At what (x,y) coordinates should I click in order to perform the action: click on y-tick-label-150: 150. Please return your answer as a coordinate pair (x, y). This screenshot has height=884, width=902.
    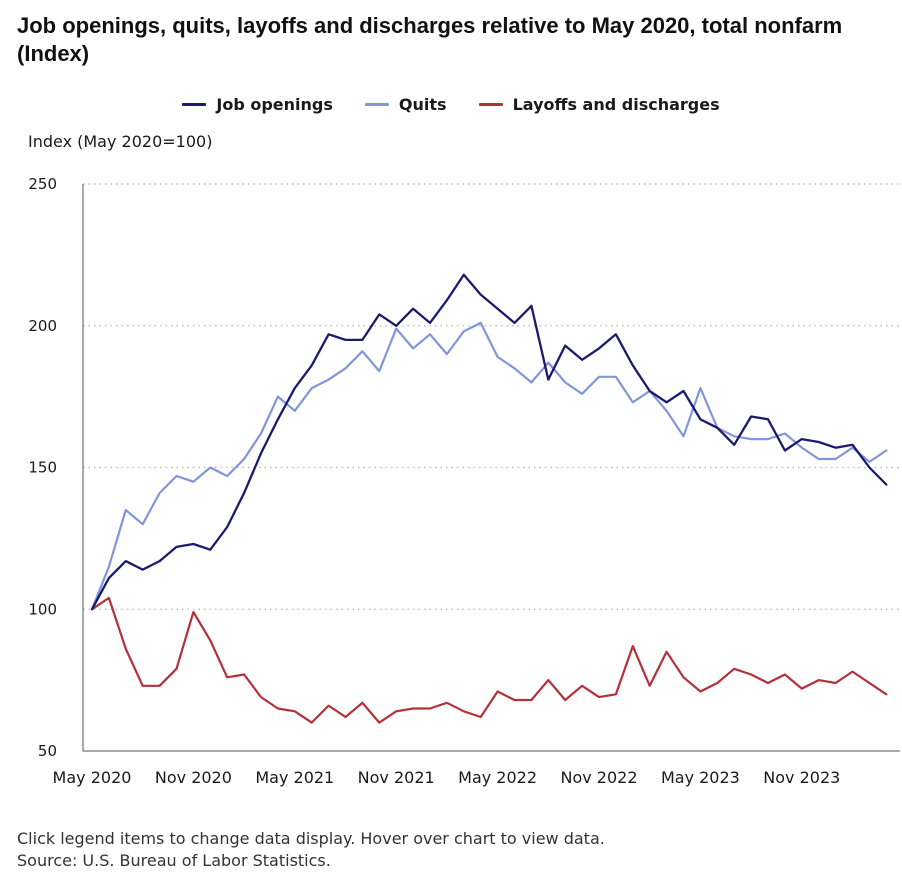
    Looking at the image, I should click on (42, 468).